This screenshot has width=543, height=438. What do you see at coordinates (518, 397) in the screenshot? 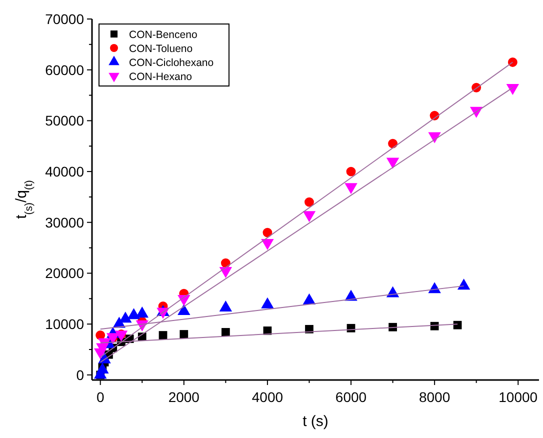
I see `x-tick-label: 10000` at bounding box center [518, 397].